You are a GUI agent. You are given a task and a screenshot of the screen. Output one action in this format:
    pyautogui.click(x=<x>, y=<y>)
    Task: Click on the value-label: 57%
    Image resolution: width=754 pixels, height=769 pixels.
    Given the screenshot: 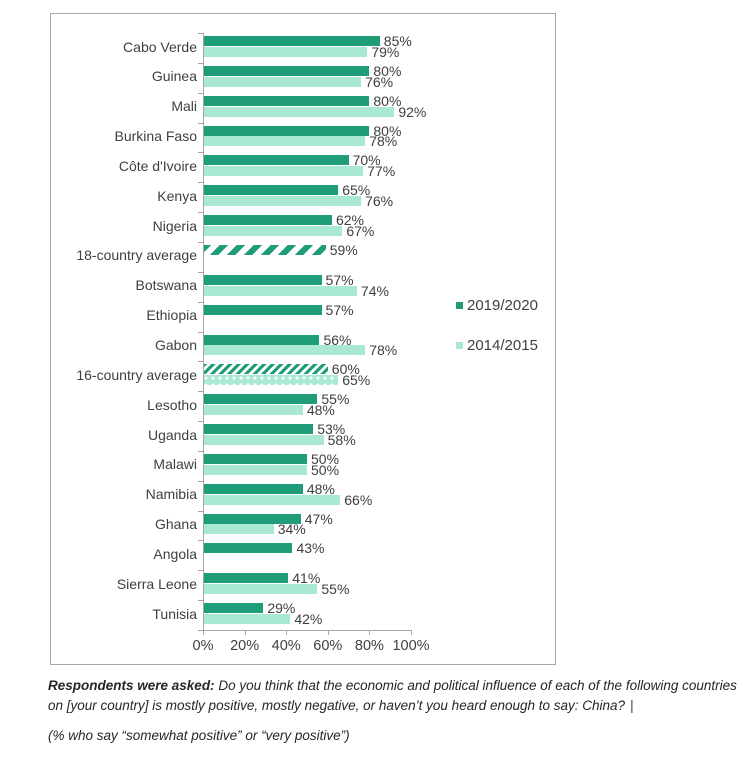 What is the action you would take?
    pyautogui.click(x=339, y=309)
    